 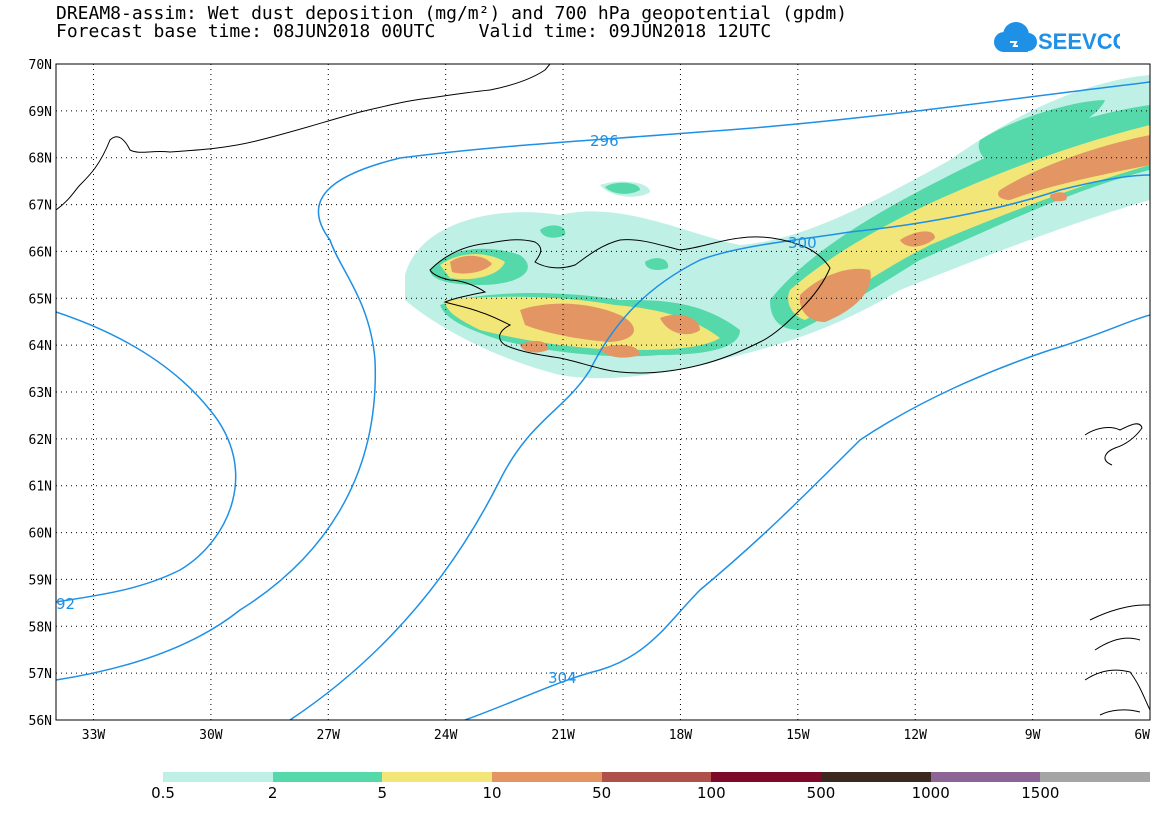 What do you see at coordinates (602, 793) in the screenshot?
I see `legend-label: 50` at bounding box center [602, 793].